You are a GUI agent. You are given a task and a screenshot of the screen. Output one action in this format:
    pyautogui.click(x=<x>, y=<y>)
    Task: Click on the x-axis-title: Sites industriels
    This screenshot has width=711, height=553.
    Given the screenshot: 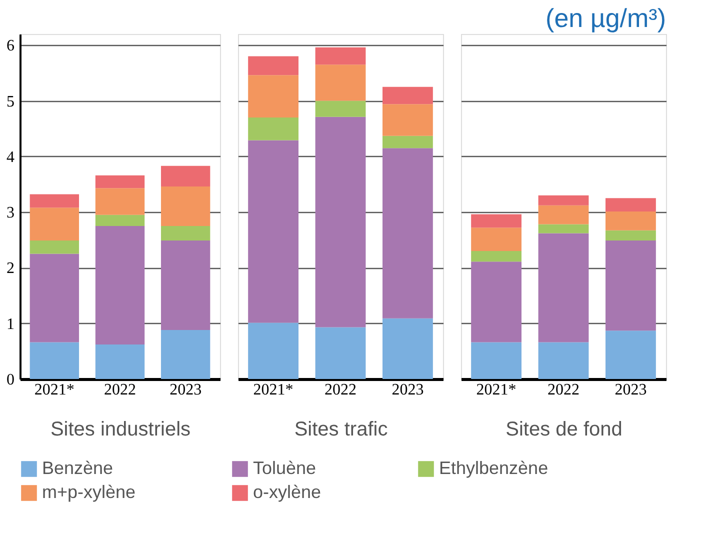 What is the action you would take?
    pyautogui.click(x=120, y=429)
    